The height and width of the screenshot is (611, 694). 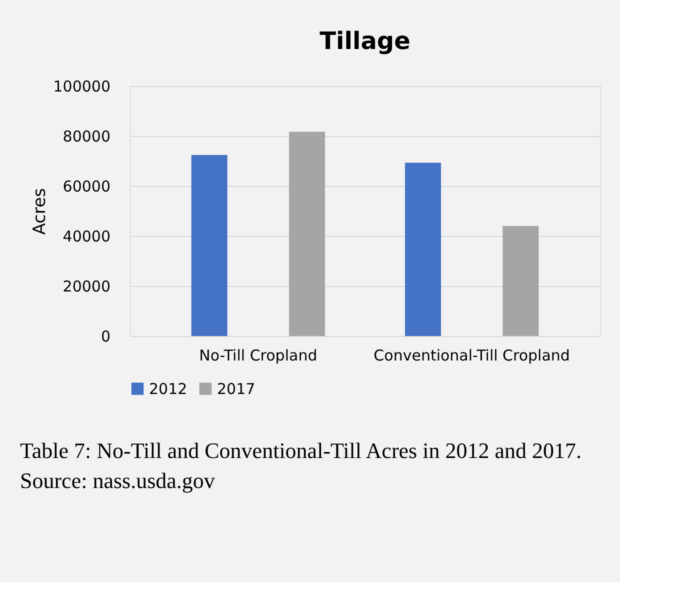 What do you see at coordinates (472, 355) in the screenshot?
I see `x-tick-label: Conventional-Till Cropland` at bounding box center [472, 355].